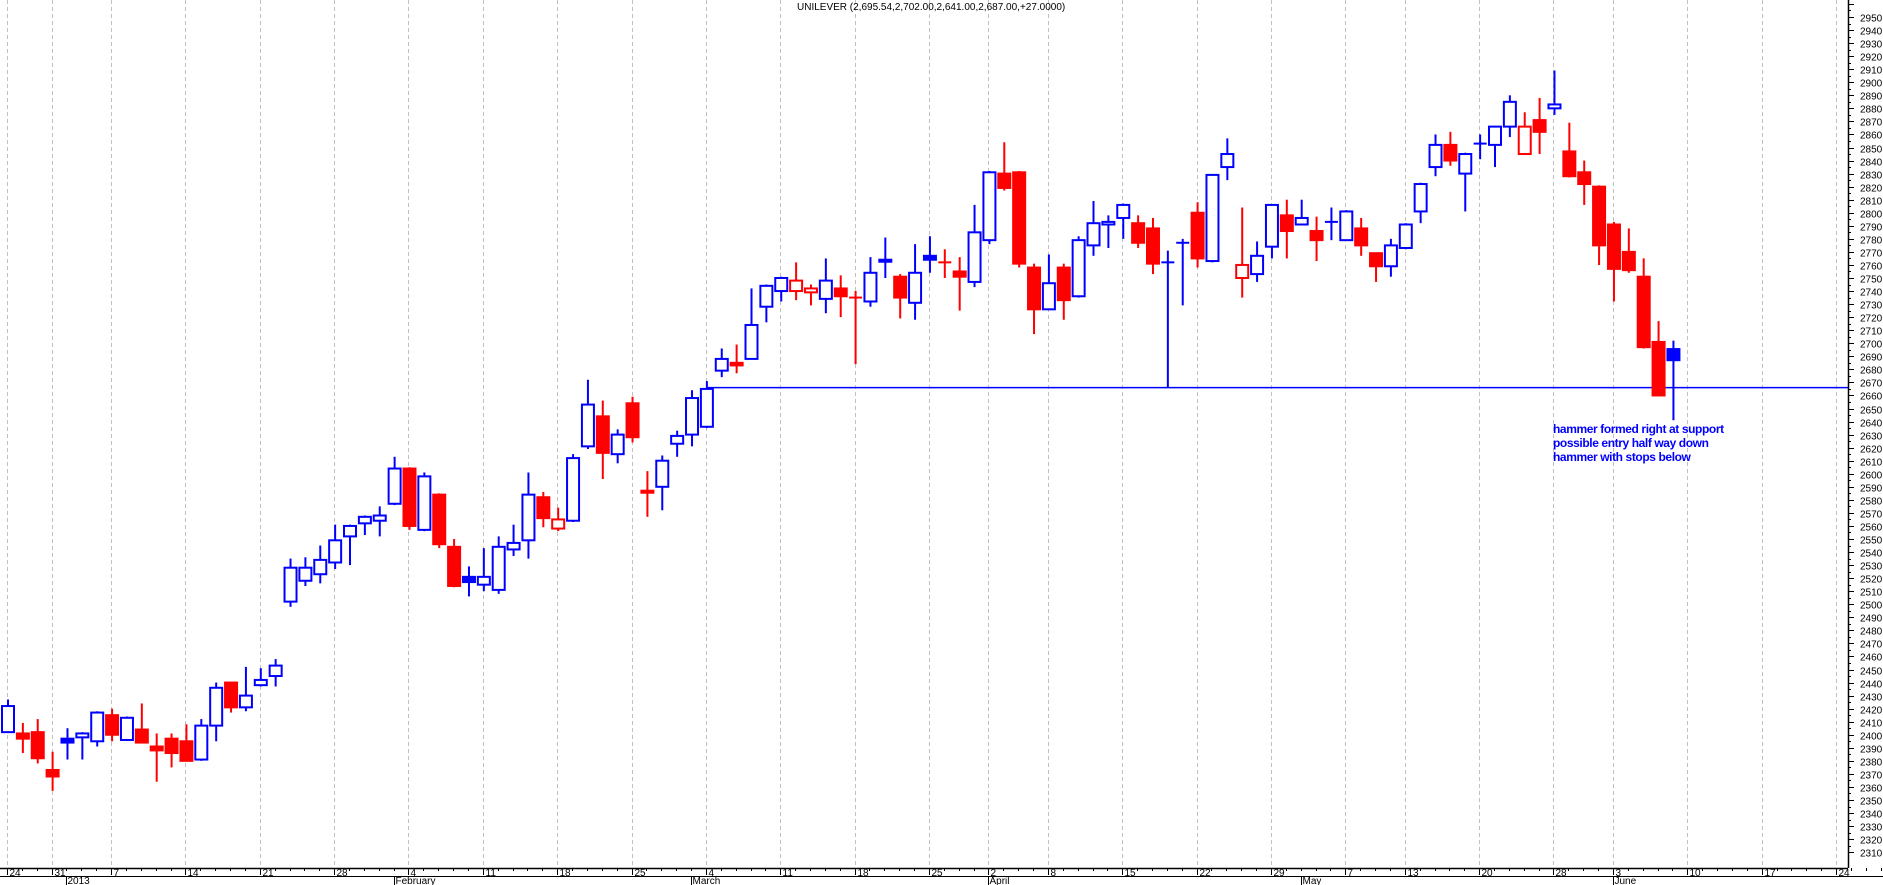 The width and height of the screenshot is (1883, 885). What do you see at coordinates (1871, 163) in the screenshot?
I see `y-tick-label: 2840` at bounding box center [1871, 163].